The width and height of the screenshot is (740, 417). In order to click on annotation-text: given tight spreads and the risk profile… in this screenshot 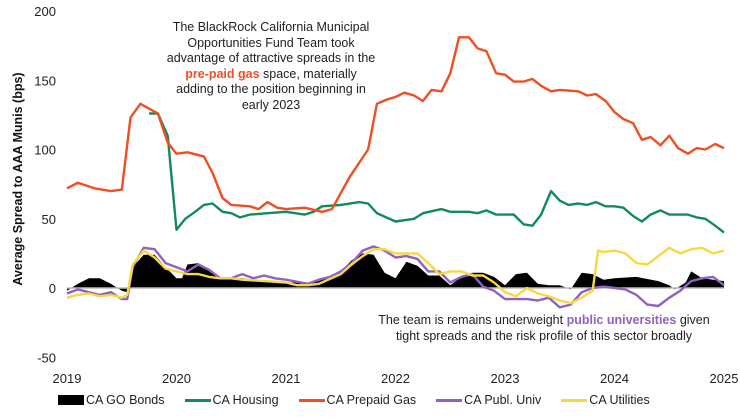, I will do `click(553, 328)`.